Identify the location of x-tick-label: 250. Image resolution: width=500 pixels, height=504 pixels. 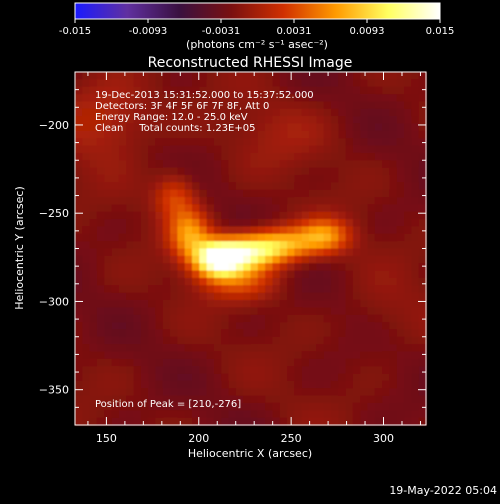
(291, 438).